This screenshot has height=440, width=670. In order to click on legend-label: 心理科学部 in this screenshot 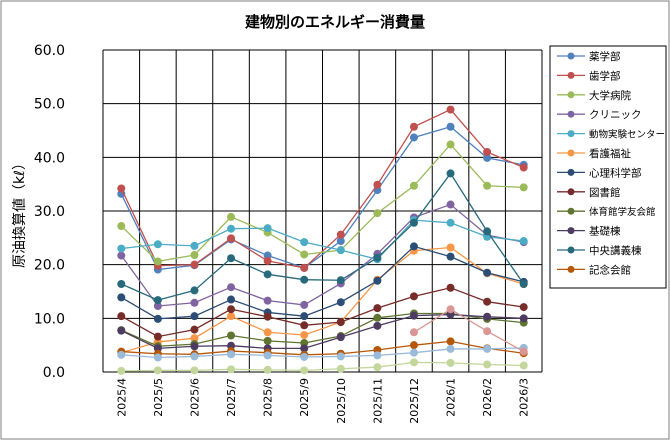, I will do `click(615, 172)`.